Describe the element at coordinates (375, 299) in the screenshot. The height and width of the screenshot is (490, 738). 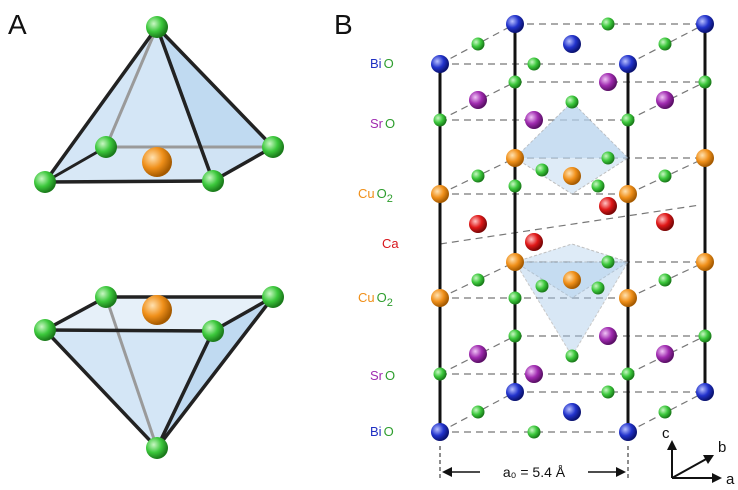
I see `layer-label-cuo2-bottom: Cu O2` at that location.